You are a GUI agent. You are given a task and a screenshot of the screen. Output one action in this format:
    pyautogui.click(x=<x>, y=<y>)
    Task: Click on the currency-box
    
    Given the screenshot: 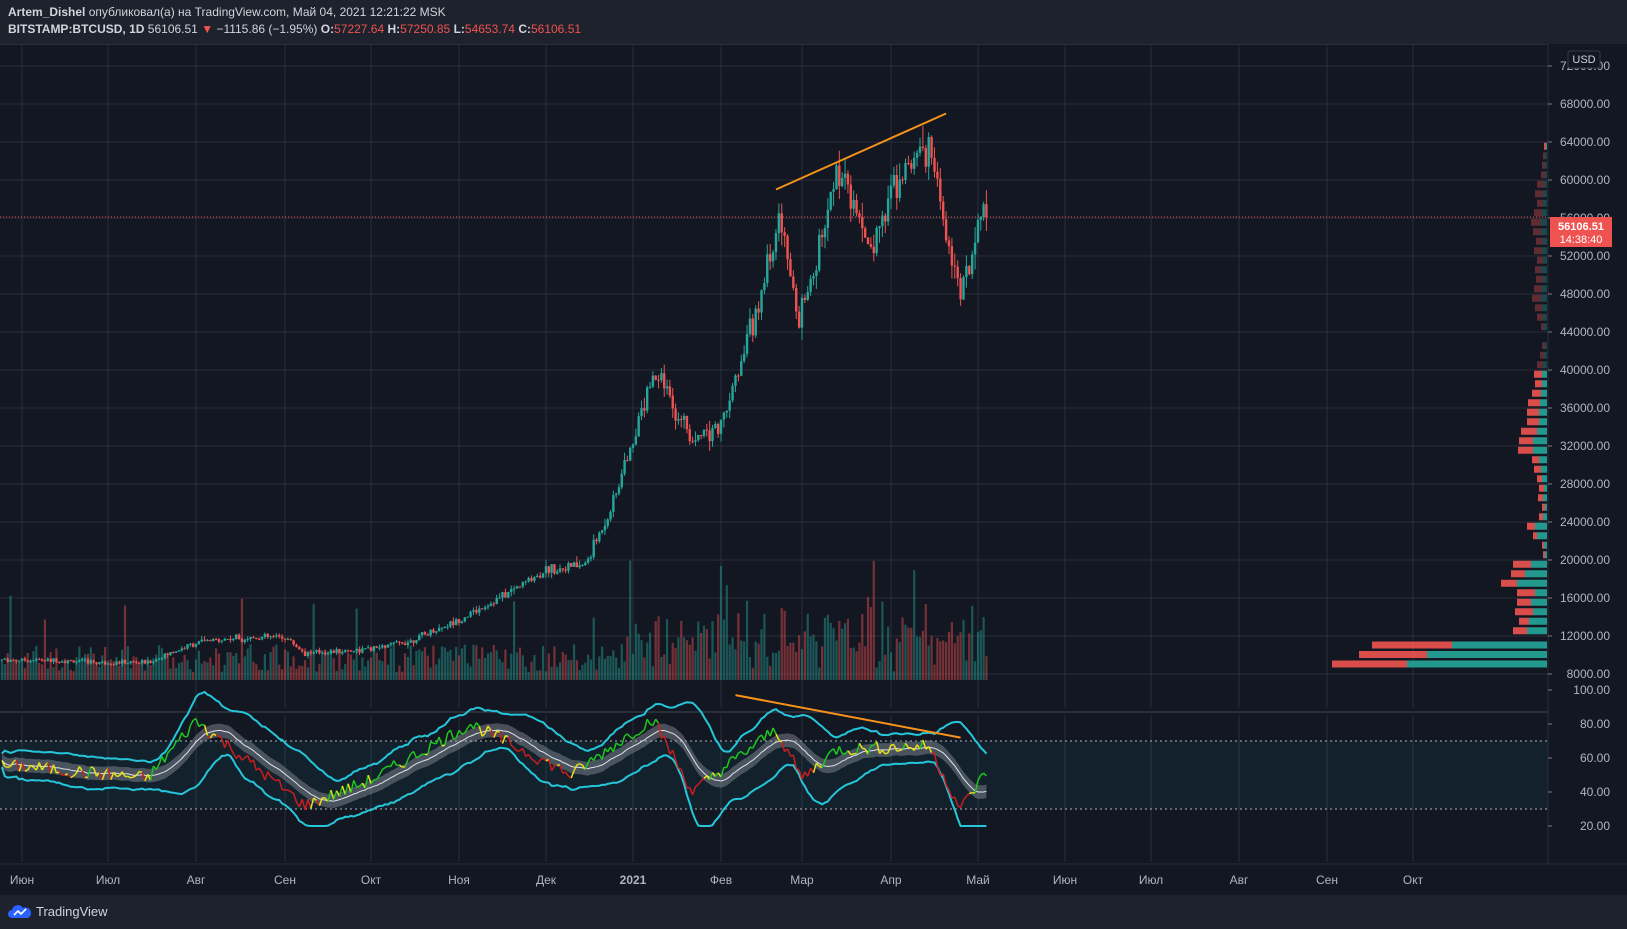 What is the action you would take?
    pyautogui.click(x=1584, y=59)
    